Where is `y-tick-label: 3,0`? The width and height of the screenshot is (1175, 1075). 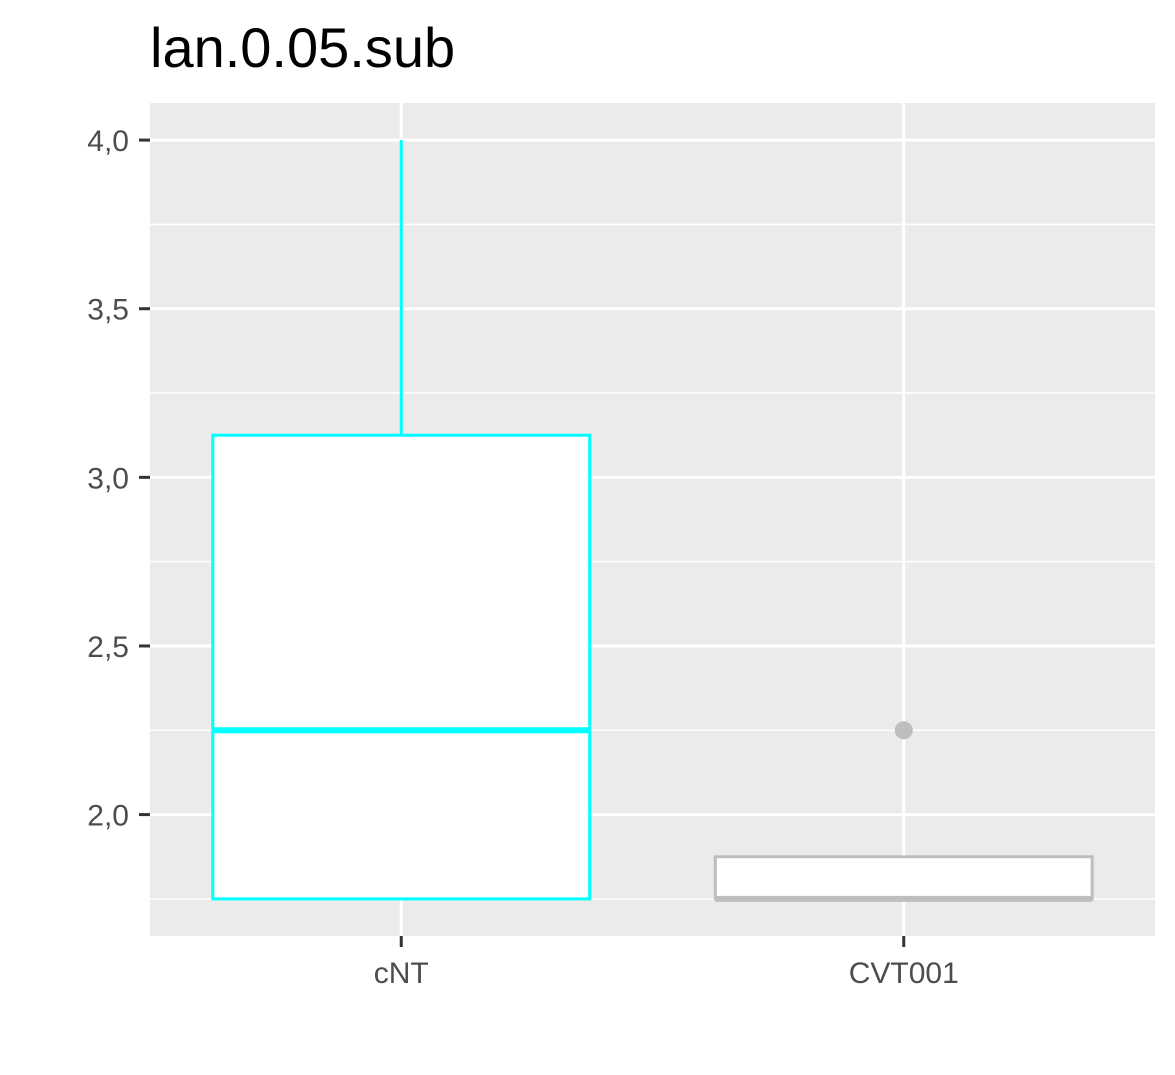 y-tick-label: 3,0 is located at coordinates (108, 478).